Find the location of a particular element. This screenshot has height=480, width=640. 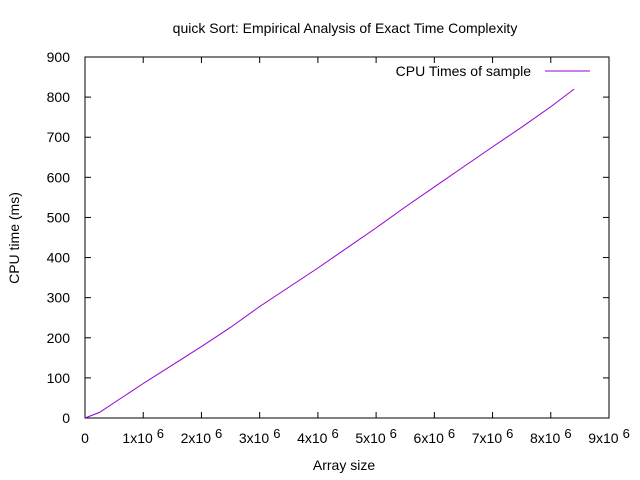

x-tick-label: 4x10 6 is located at coordinates (318, 436).